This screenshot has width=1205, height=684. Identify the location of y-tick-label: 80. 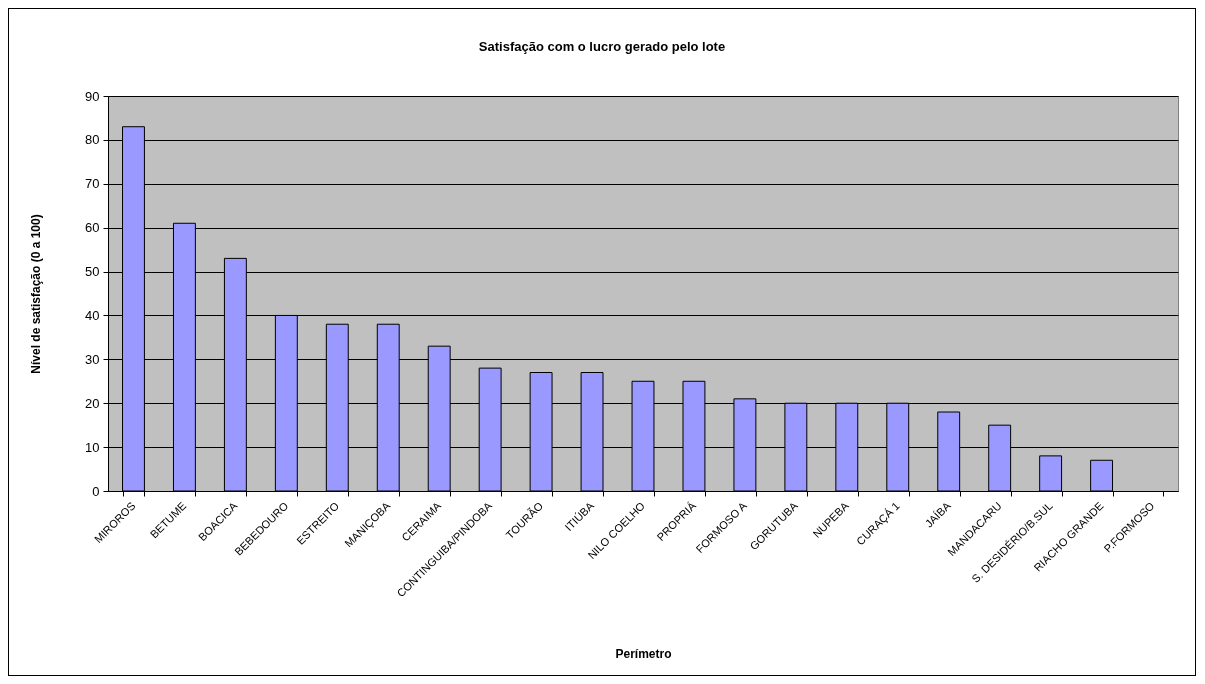
(92, 140).